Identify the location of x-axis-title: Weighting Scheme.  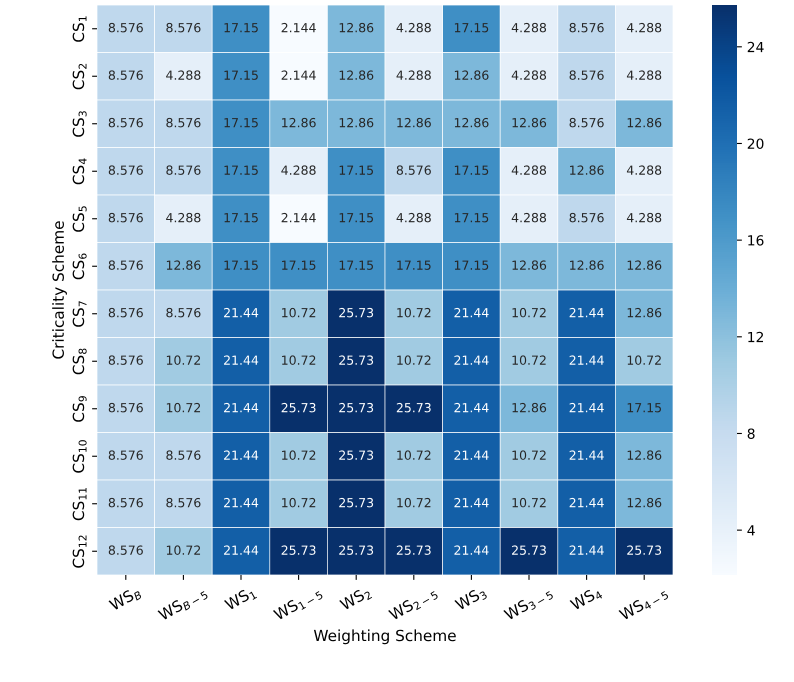
(385, 636).